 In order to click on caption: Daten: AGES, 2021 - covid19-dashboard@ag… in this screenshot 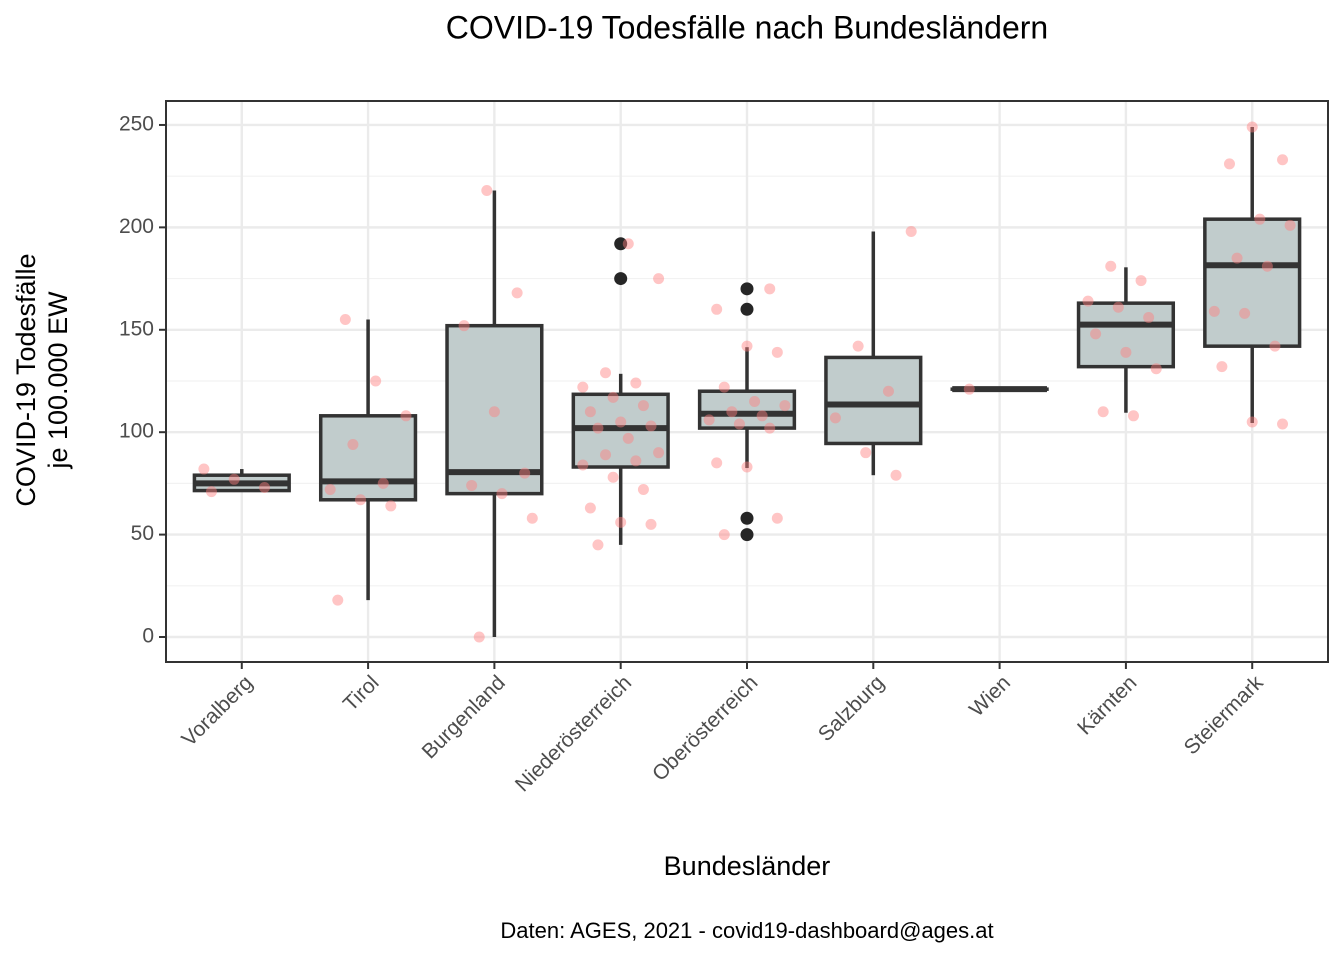, I will do `click(746, 930)`.